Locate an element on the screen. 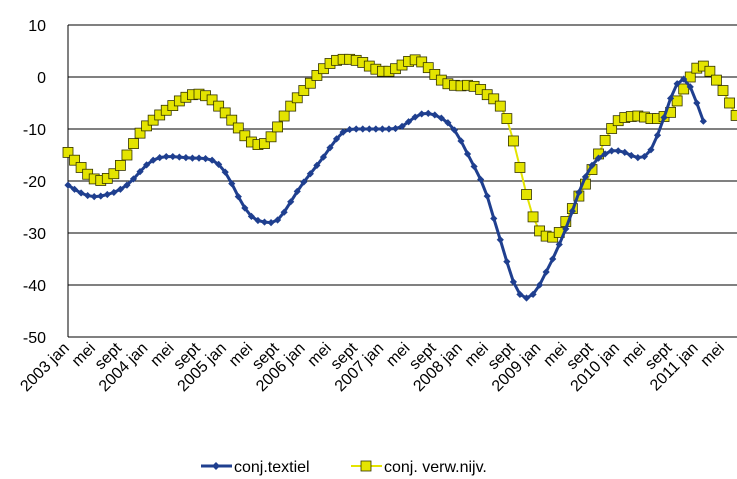  square-marker-icon is located at coordinates (366, 466).